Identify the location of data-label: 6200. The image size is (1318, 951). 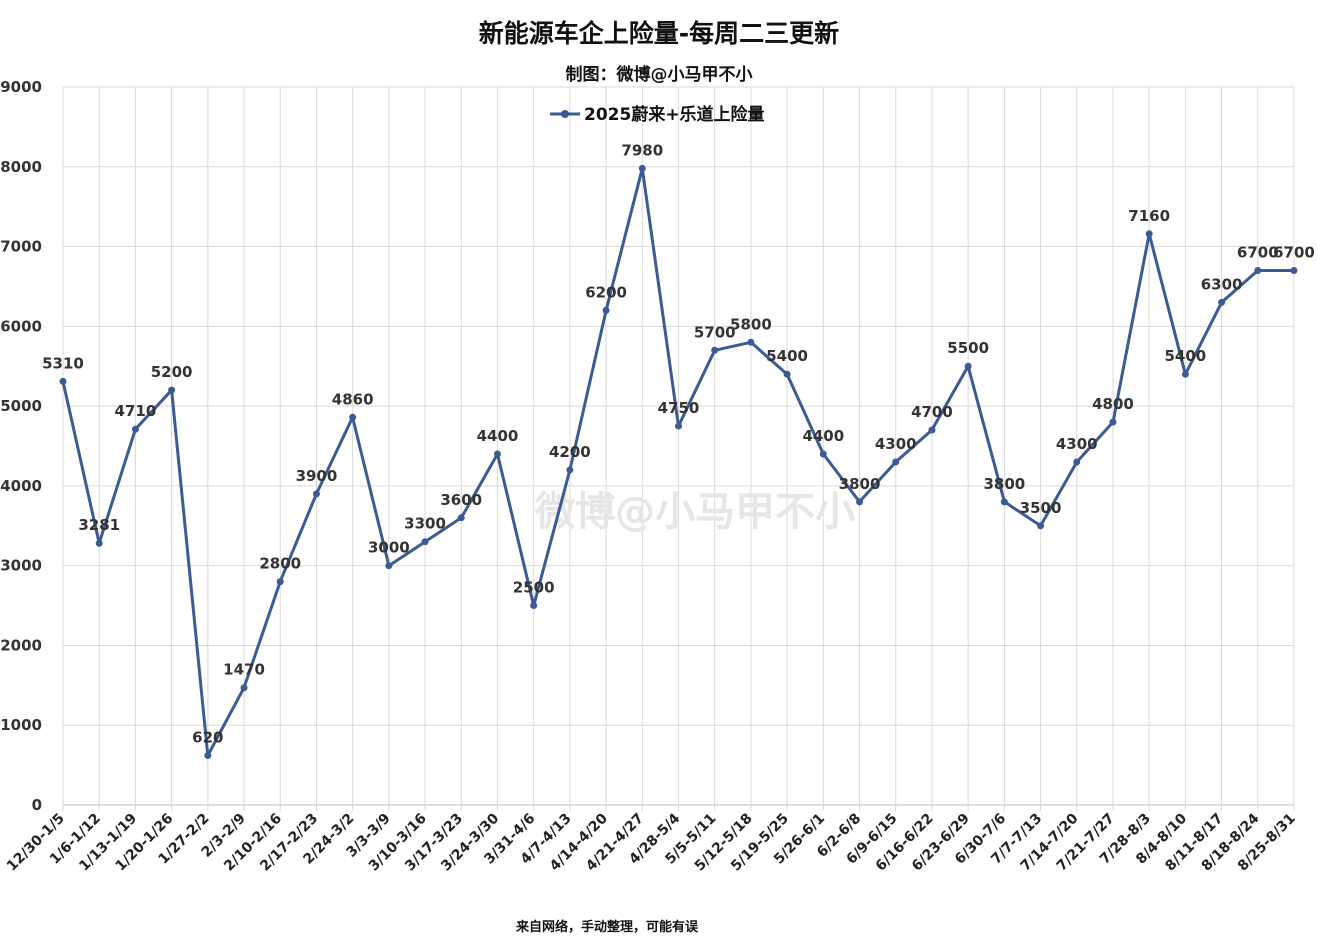
(606, 292).